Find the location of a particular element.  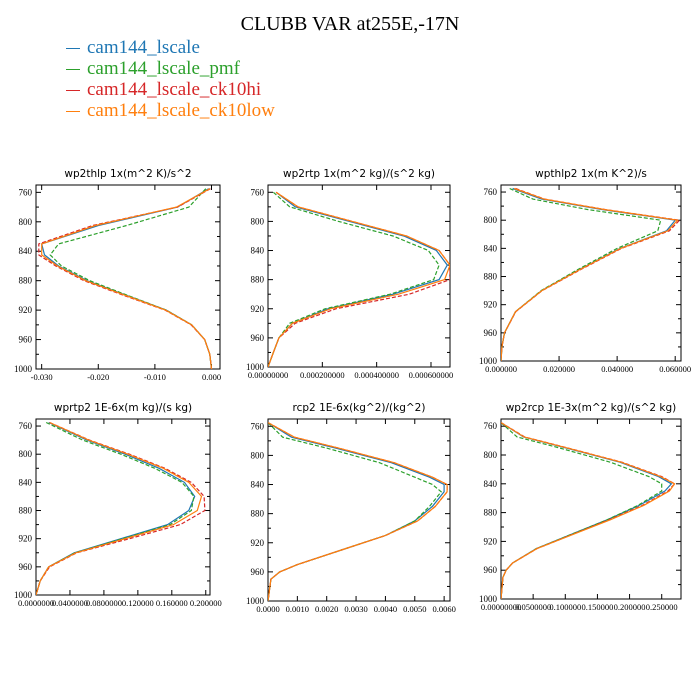

chart-title: wp2rcp 1E-3x(m^2 kg)/(s^2 kg) is located at coordinates (591, 408).